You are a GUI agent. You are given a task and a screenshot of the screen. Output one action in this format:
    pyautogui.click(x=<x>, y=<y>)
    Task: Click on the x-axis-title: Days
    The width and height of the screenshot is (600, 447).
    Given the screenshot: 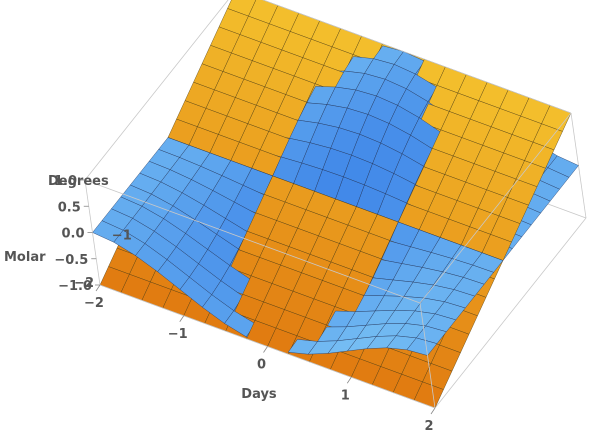 What is the action you would take?
    pyautogui.click(x=259, y=394)
    